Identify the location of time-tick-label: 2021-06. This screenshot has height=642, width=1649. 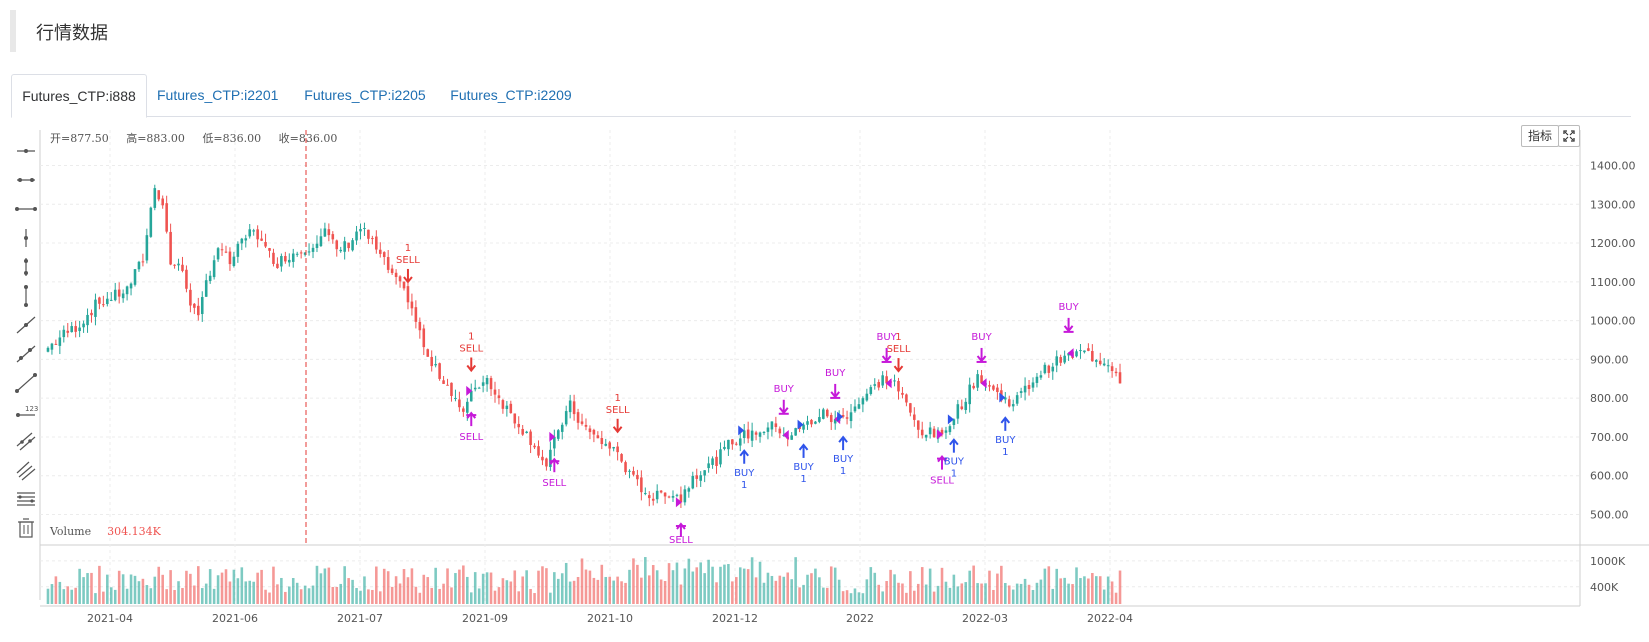
(235, 618).